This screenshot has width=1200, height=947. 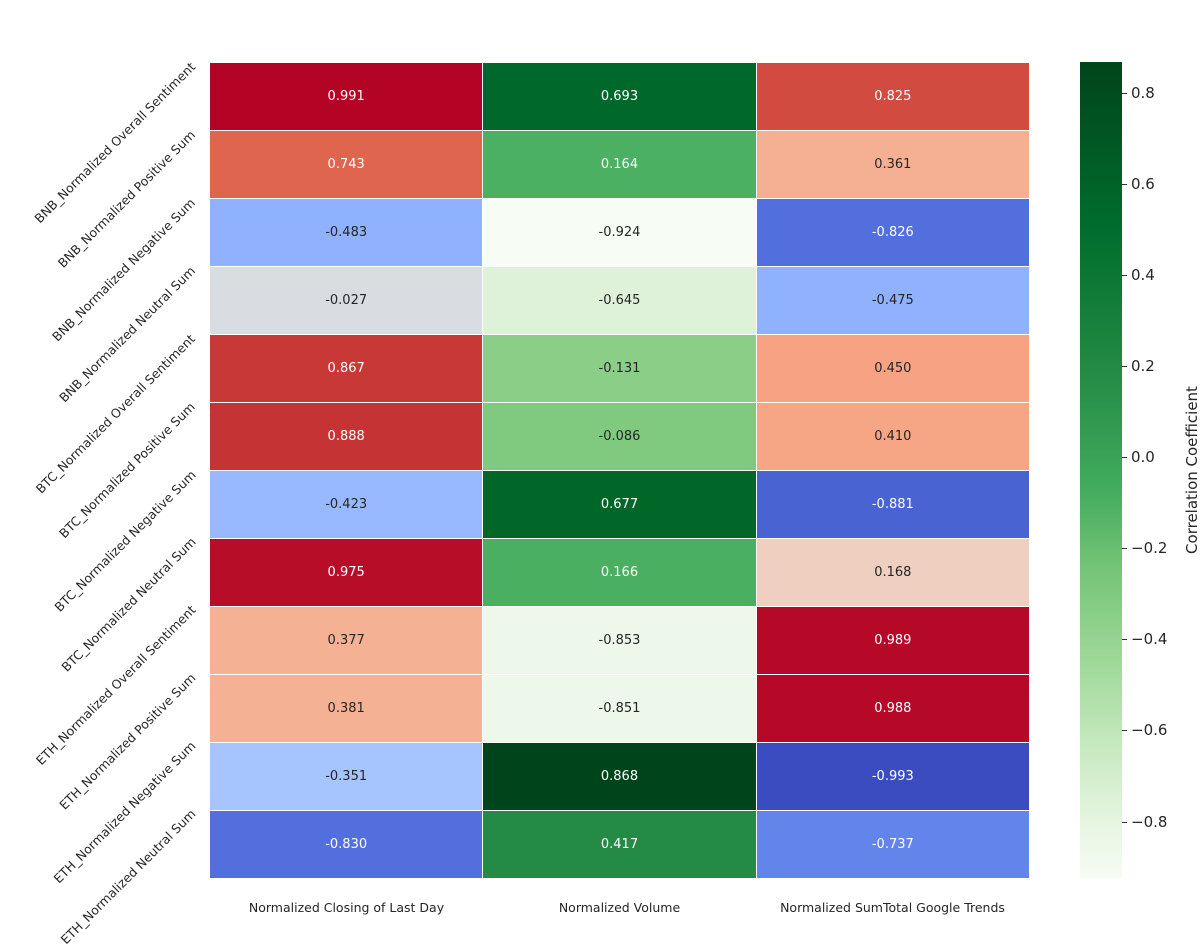 What do you see at coordinates (892, 776) in the screenshot?
I see `heatmap-cell: -0.993` at bounding box center [892, 776].